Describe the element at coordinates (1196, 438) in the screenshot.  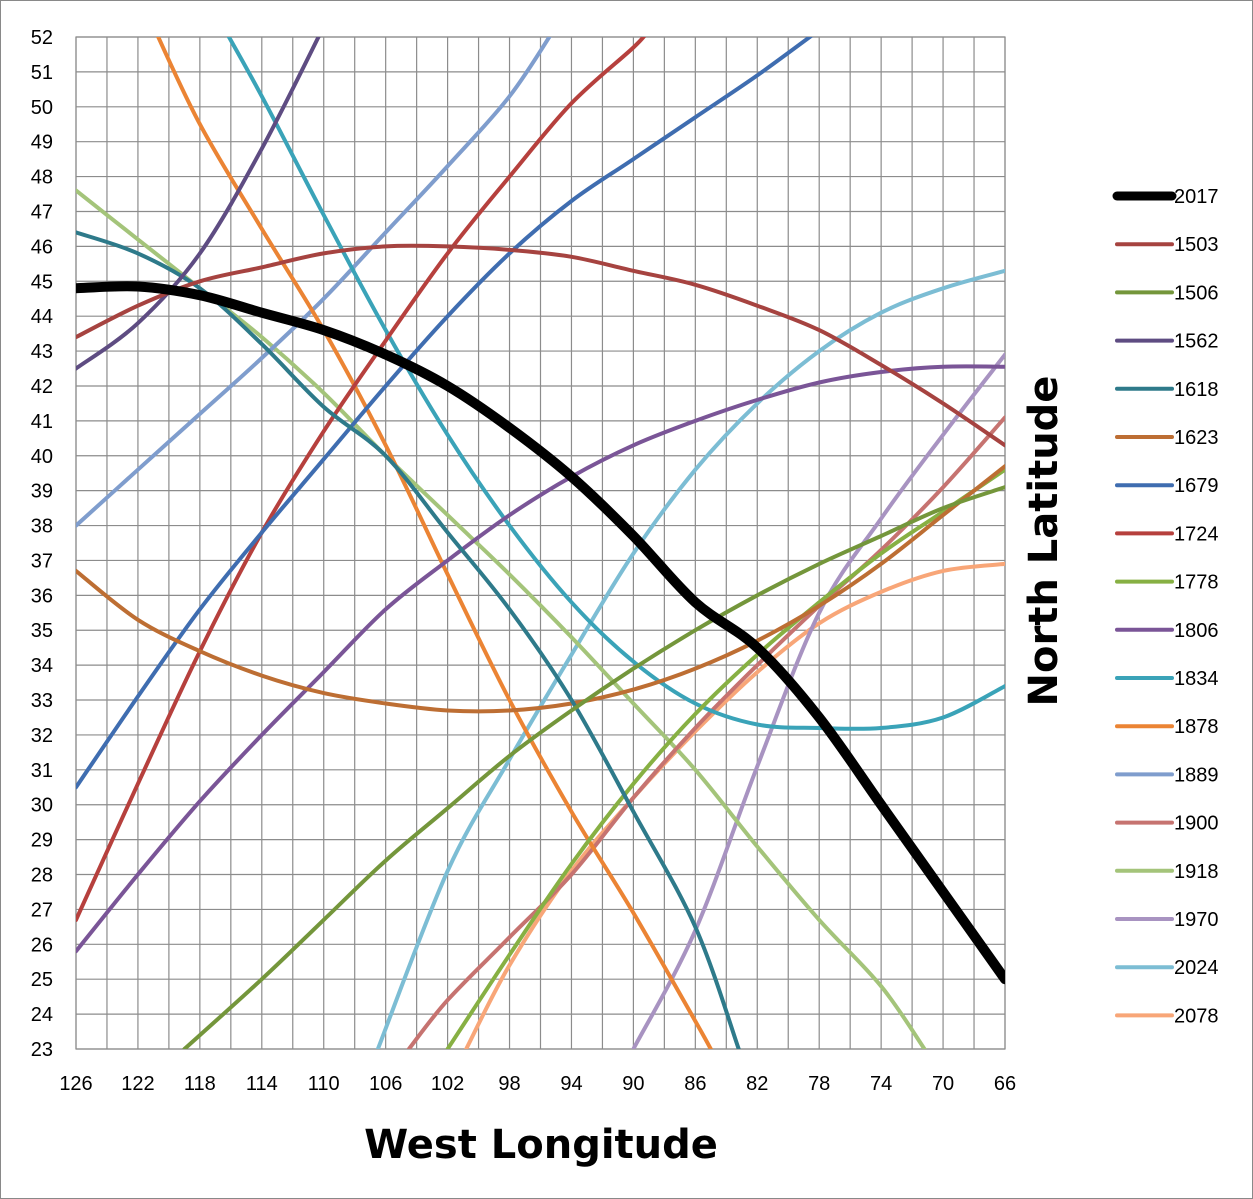
I see `legend-label-1623: 1623` at that location.